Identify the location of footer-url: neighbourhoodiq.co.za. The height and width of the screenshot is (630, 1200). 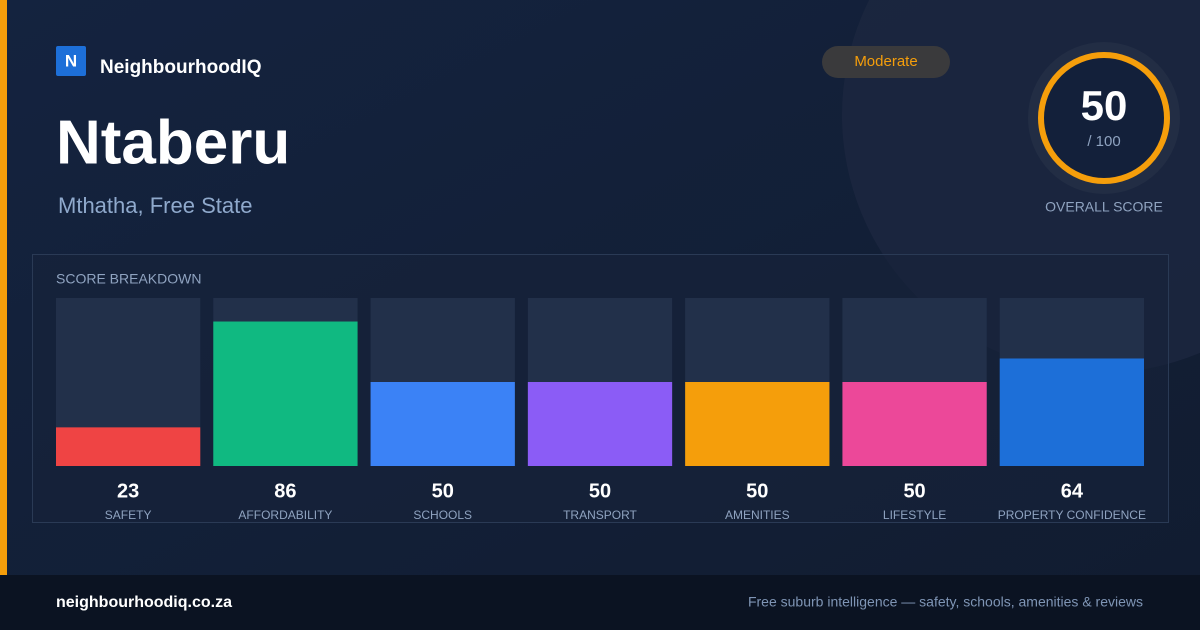
(144, 602).